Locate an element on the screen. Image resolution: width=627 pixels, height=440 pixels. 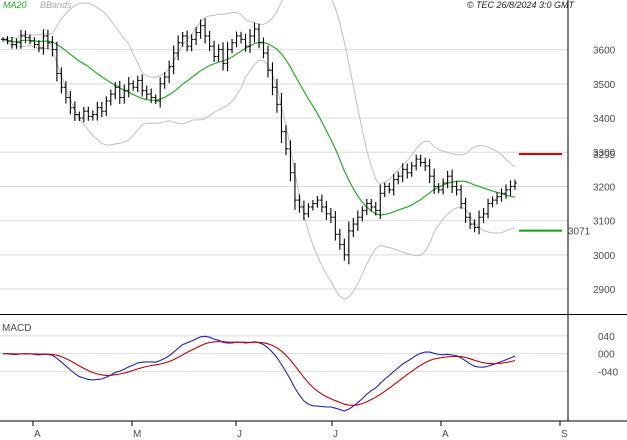
resistance-label: 3295 is located at coordinates (604, 155).